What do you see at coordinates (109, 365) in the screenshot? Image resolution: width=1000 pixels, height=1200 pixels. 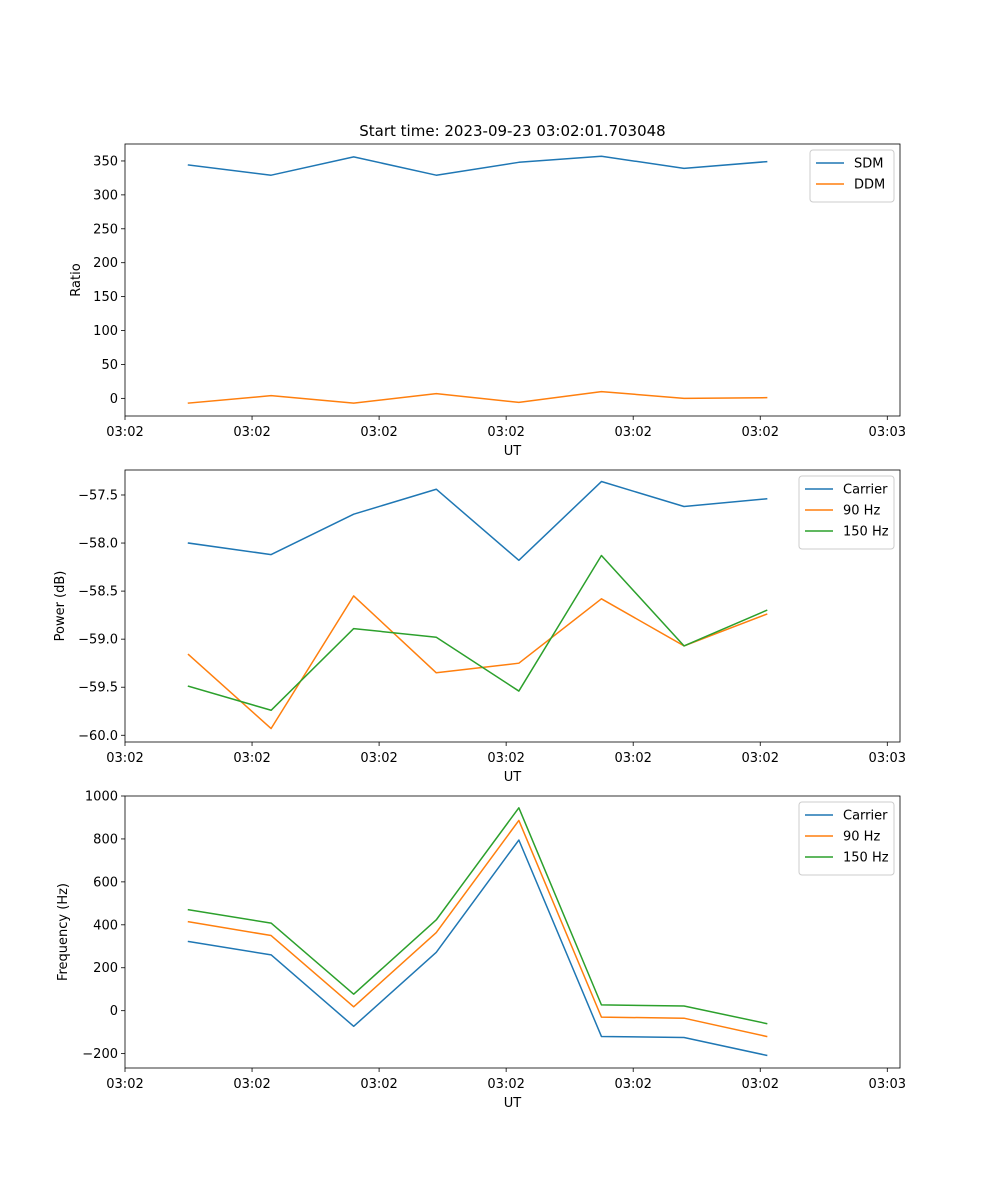 I see `y-tick-label: 50` at bounding box center [109, 365].